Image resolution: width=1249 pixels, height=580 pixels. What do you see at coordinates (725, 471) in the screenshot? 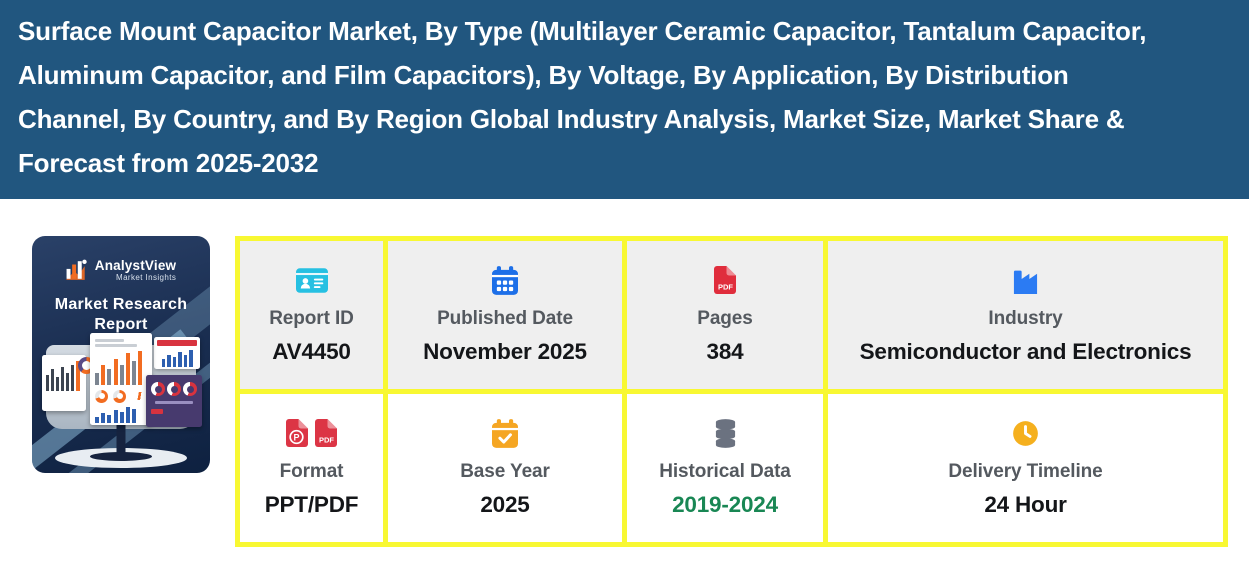
I see `card-label: Historical Data` at bounding box center [725, 471].